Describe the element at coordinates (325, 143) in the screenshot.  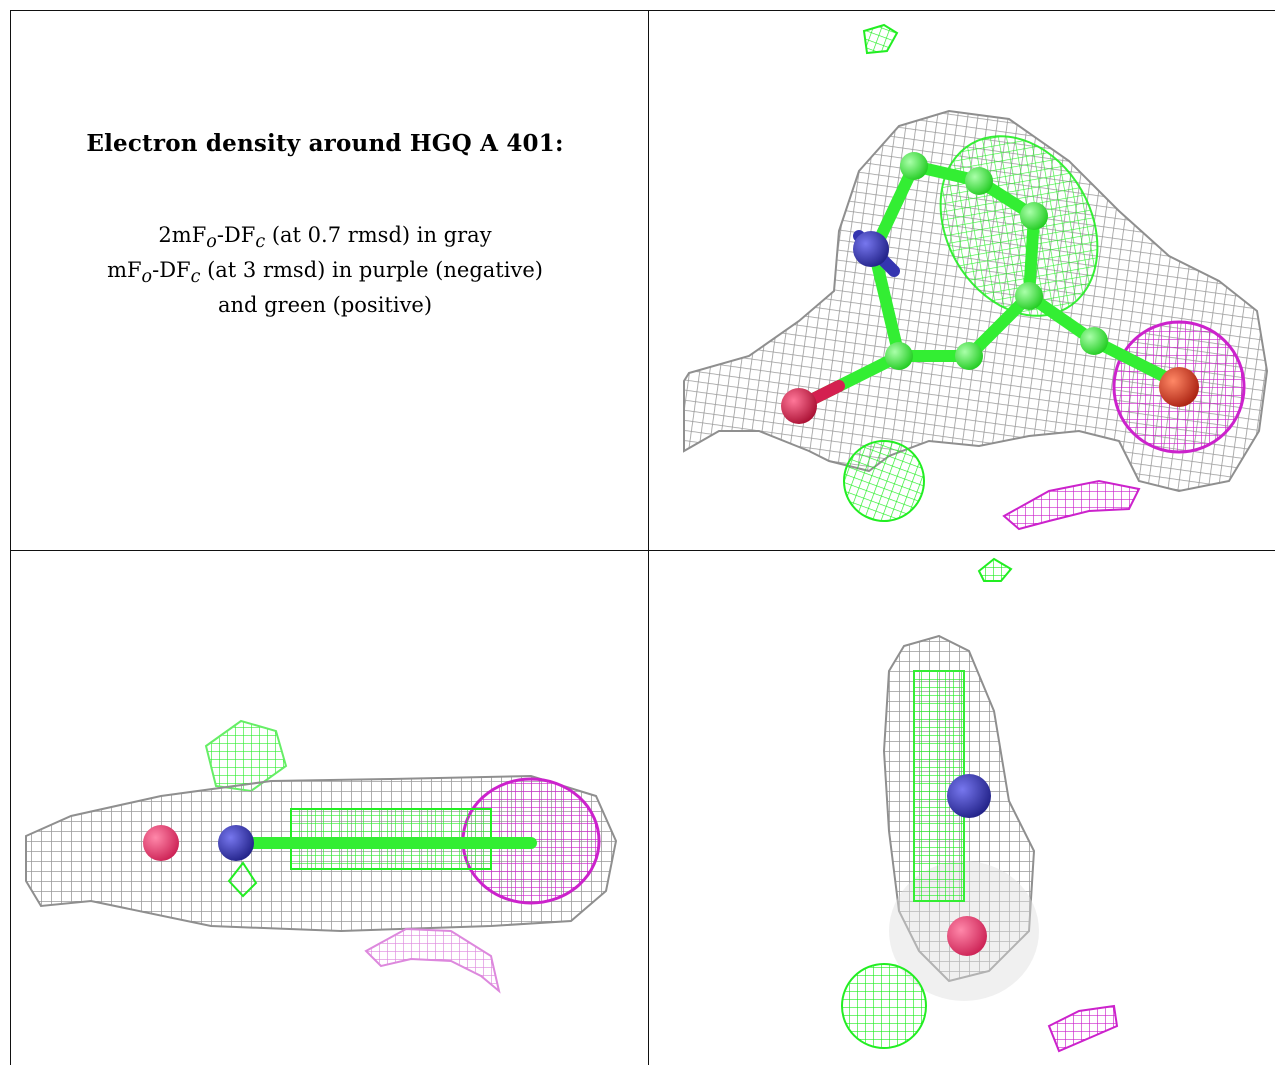
I see `caption-title: Electron density around HGQ A 401:` at that location.